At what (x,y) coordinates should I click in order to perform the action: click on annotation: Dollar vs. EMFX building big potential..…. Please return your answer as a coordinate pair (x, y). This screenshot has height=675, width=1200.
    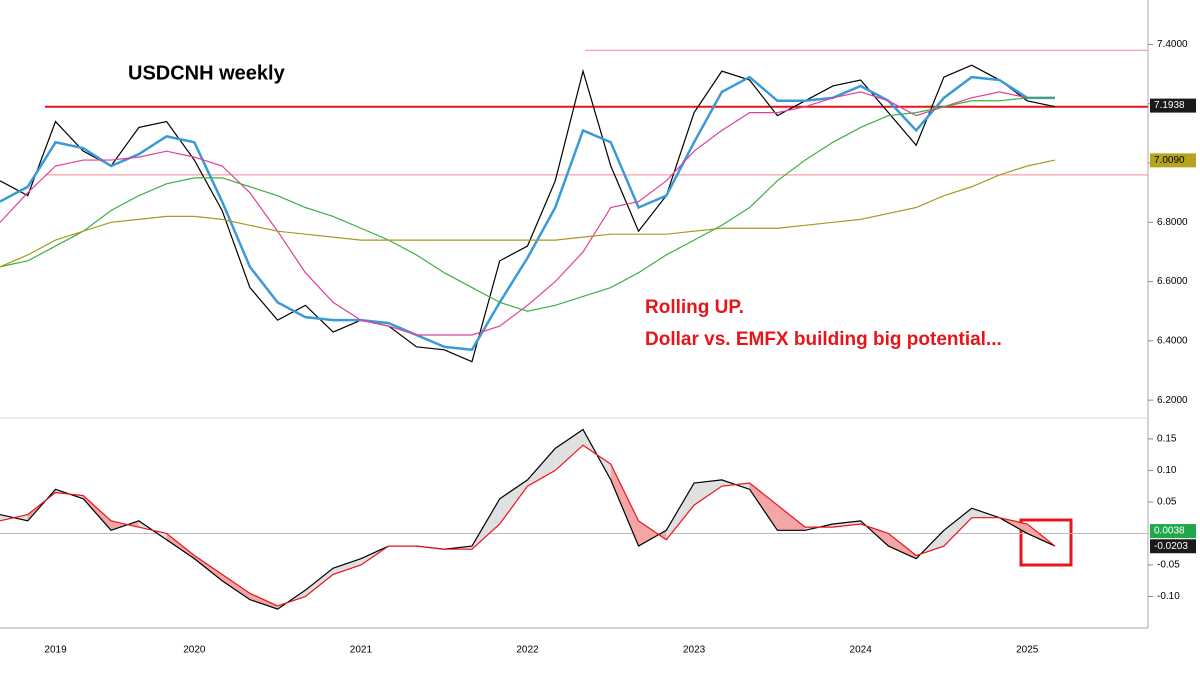
    Looking at the image, I should click on (823, 339).